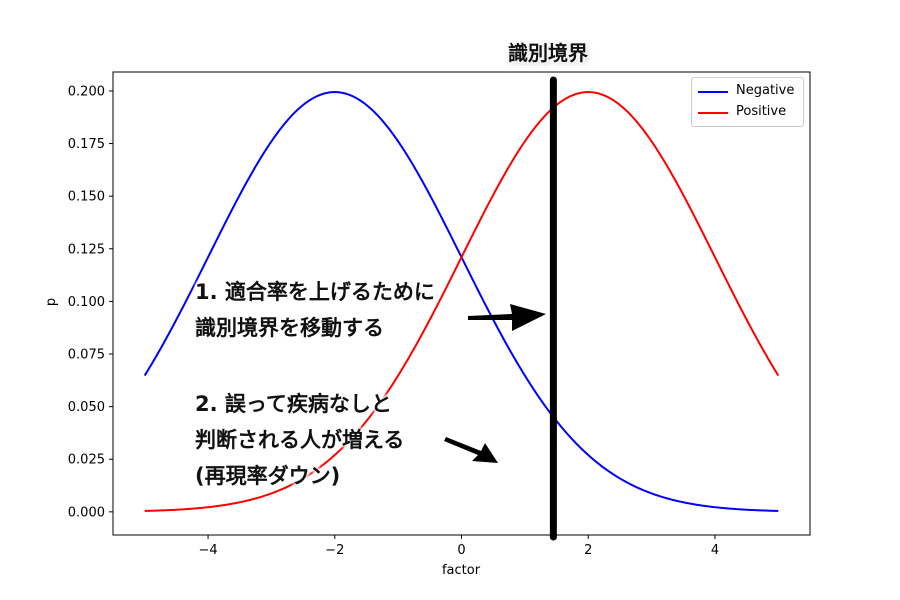  I want to click on legend-label-positive: Positive, so click(761, 111).